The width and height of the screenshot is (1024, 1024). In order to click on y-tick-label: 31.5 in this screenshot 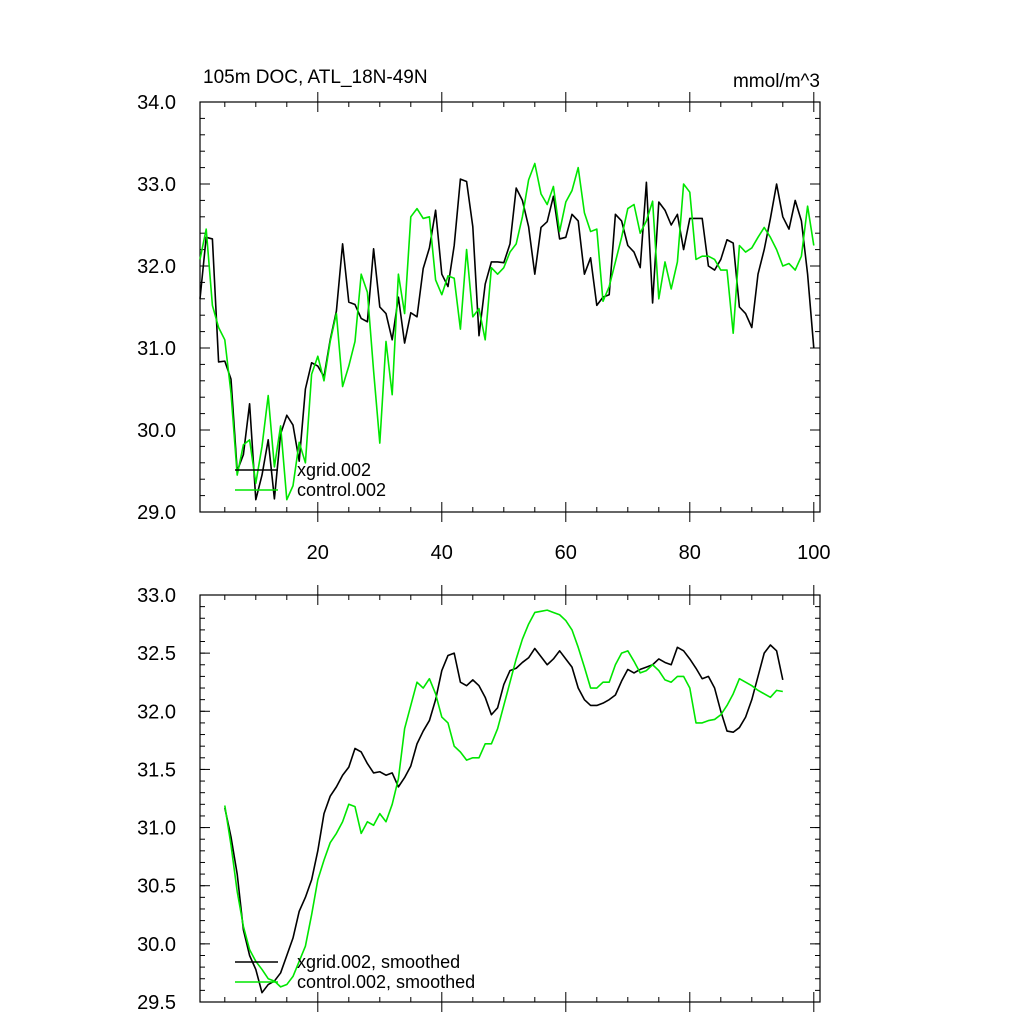, I will do `click(156, 770)`.